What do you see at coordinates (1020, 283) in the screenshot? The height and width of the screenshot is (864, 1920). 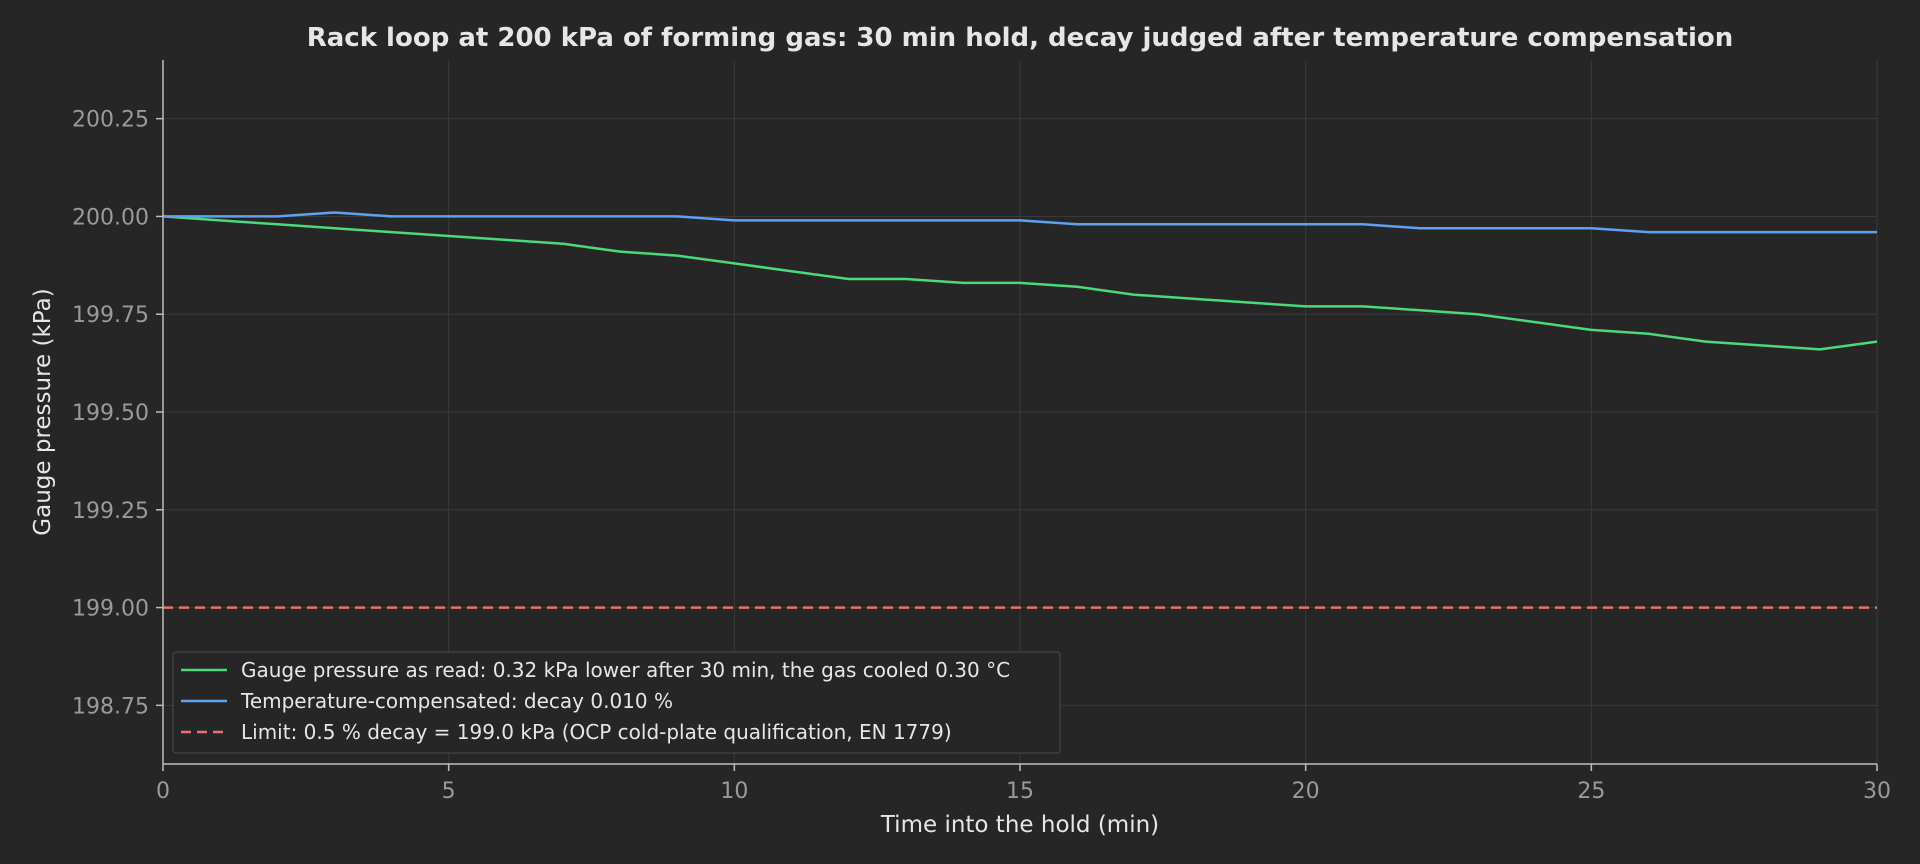 I see `series-line-gauge-pressure` at bounding box center [1020, 283].